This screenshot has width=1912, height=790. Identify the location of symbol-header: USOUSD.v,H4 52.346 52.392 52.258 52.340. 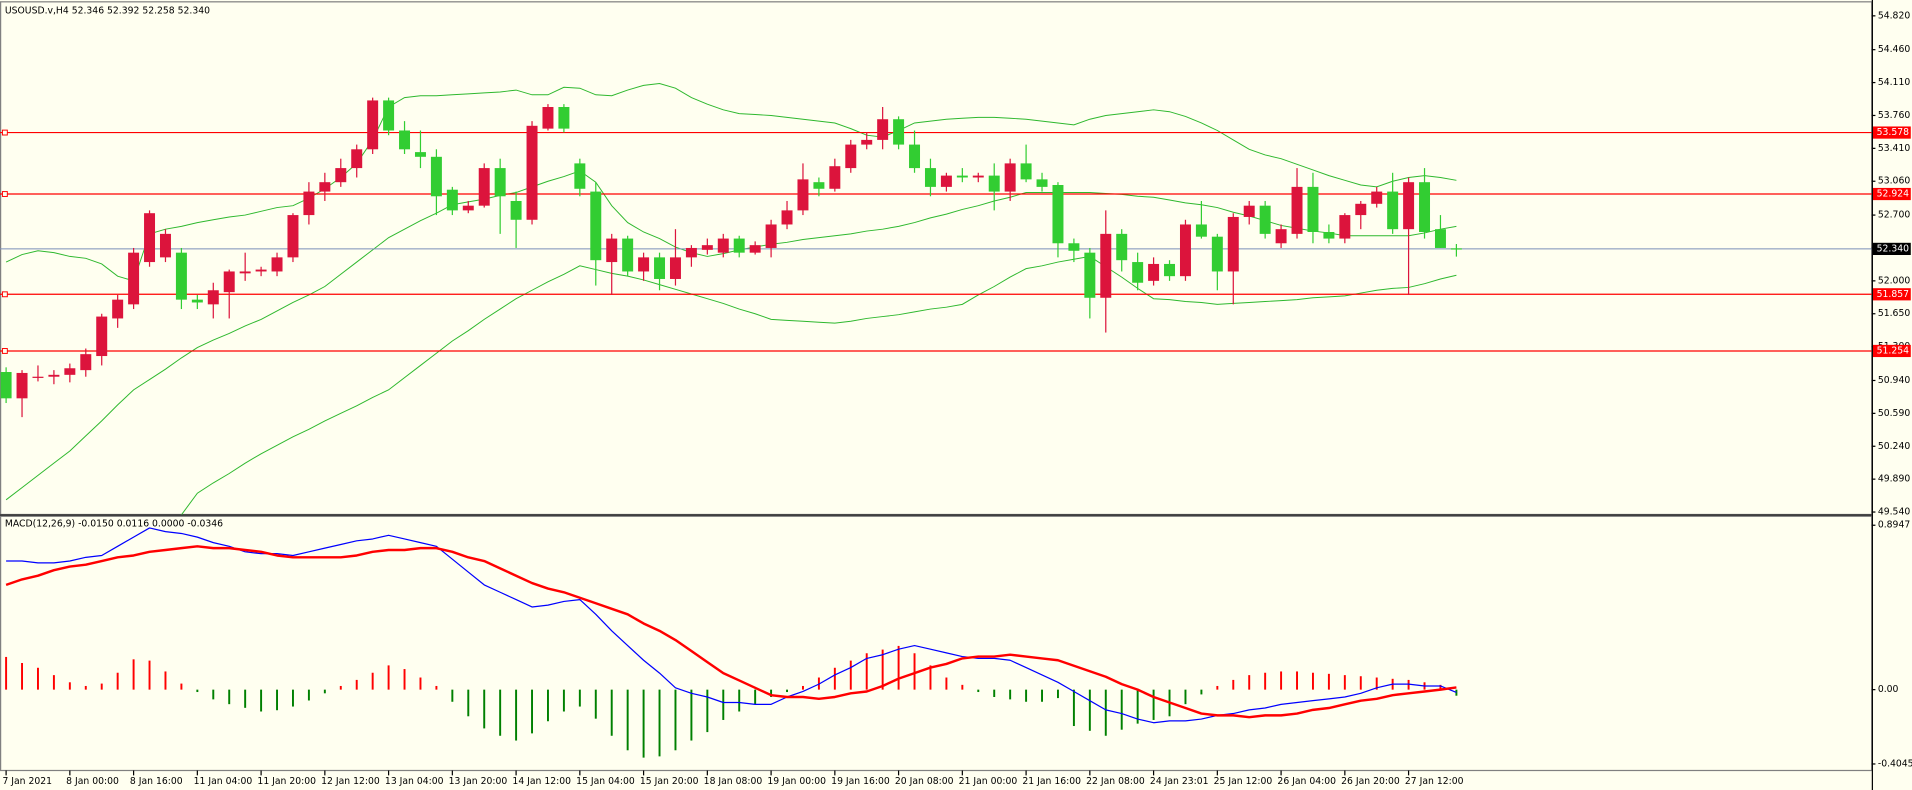
(107, 10).